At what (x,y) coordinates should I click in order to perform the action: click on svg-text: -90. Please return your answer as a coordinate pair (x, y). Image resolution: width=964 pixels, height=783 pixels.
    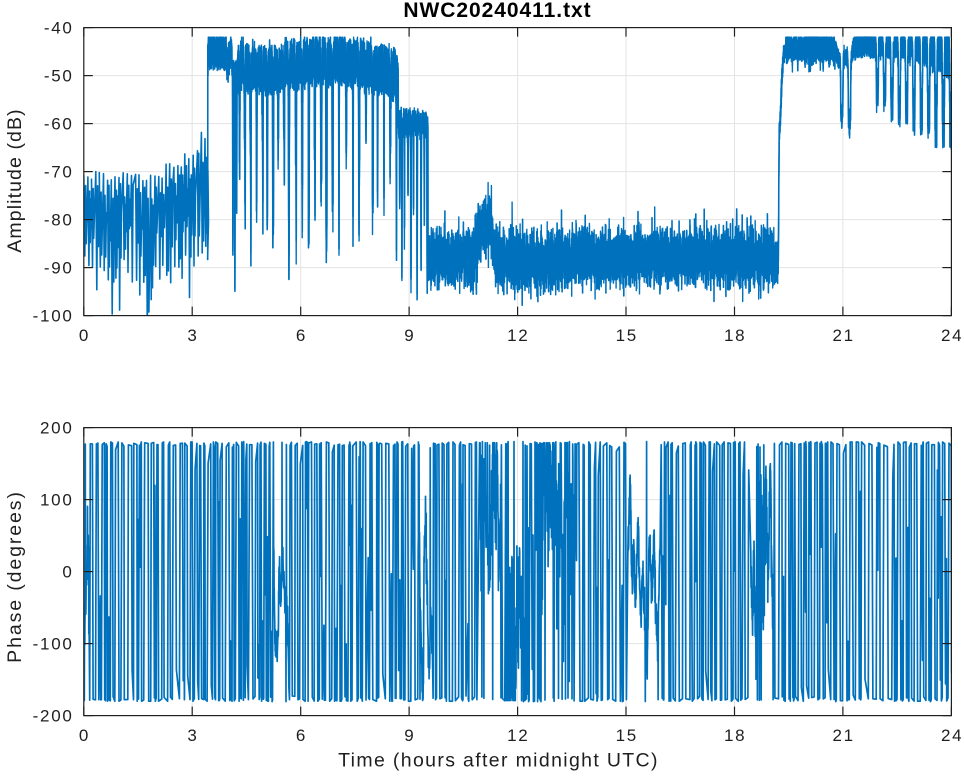
    Looking at the image, I should click on (59, 268).